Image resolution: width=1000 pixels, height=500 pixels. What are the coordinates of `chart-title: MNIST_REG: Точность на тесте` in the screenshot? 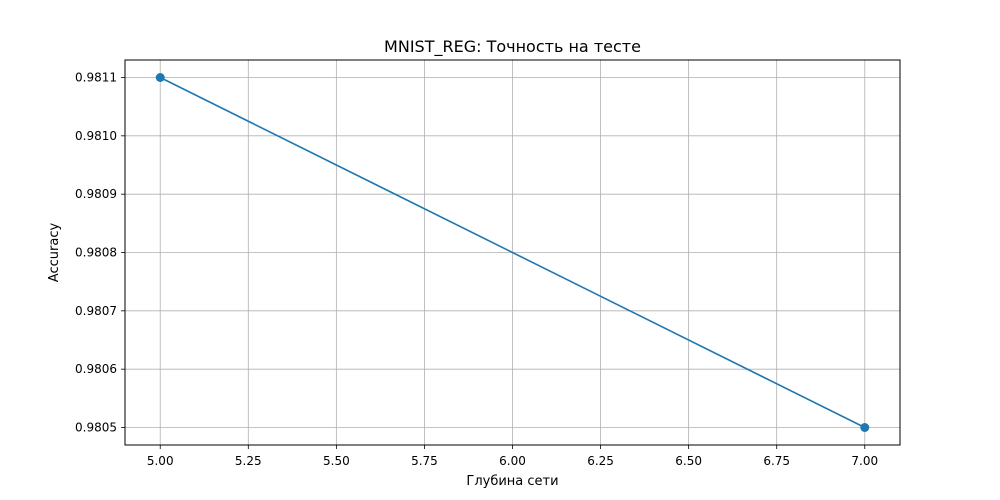 It's located at (512, 47).